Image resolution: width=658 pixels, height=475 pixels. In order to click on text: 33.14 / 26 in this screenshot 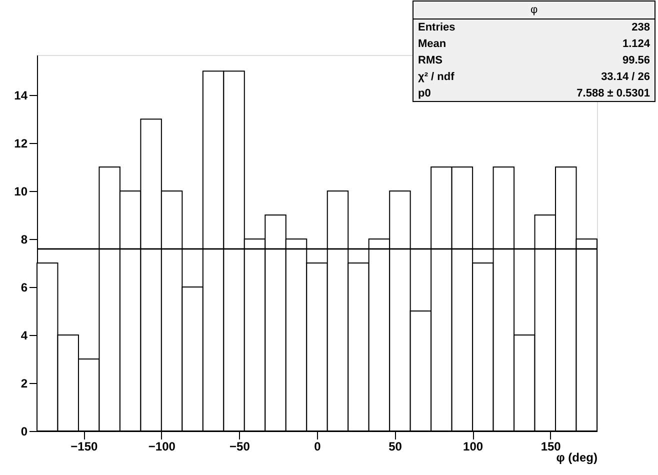, I will do `click(625, 76)`.